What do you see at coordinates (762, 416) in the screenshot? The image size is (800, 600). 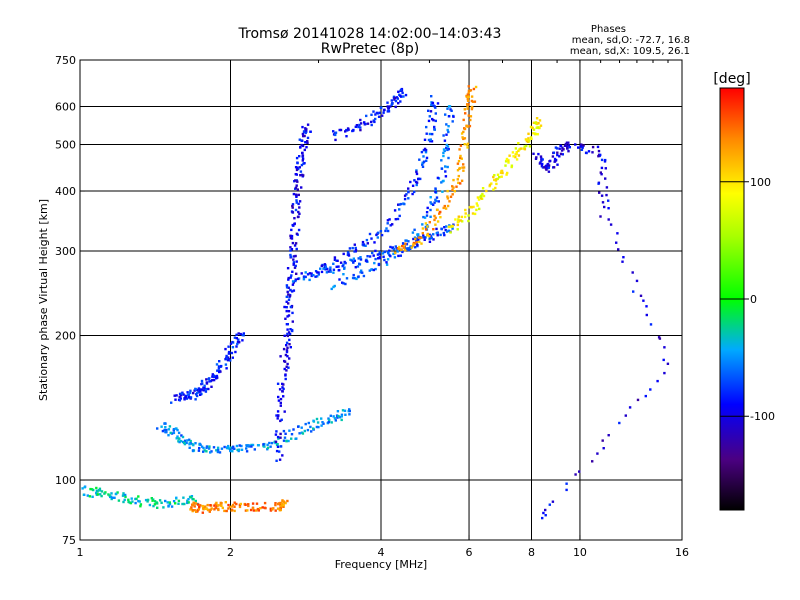 I see `colorbar-tick-label: -100` at bounding box center [762, 416].